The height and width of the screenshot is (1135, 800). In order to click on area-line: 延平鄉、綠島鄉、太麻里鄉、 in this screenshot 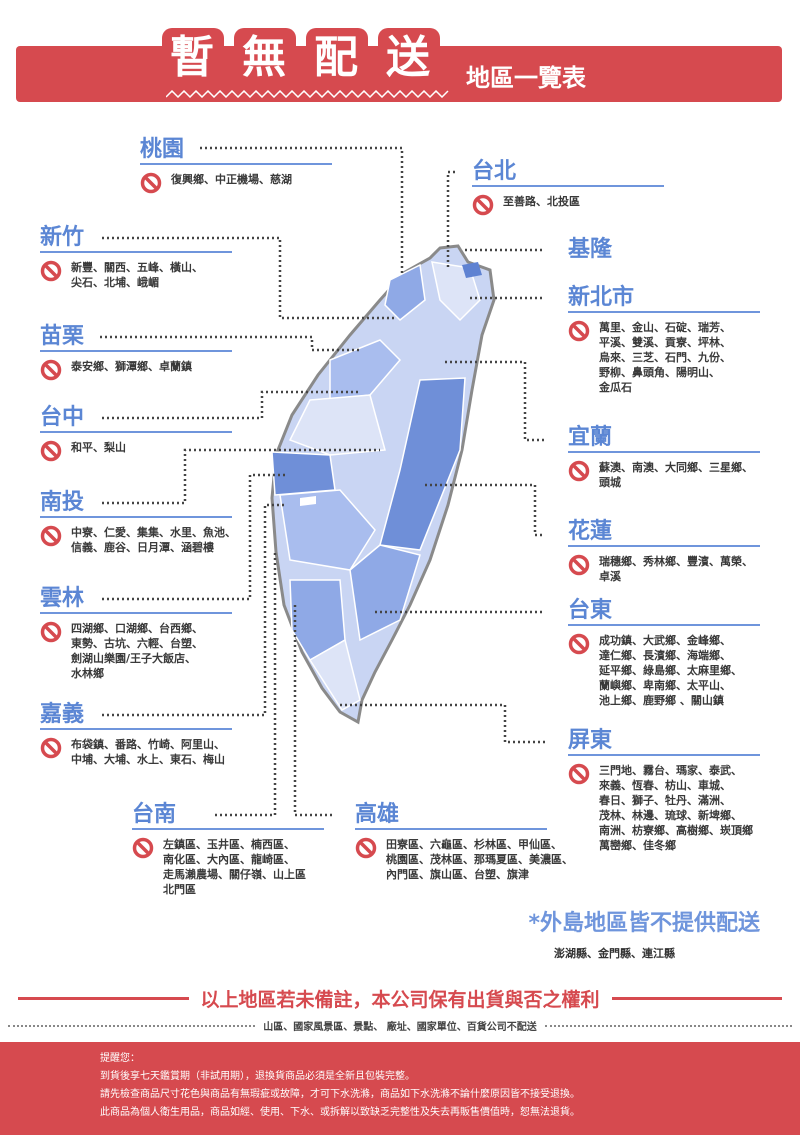, I will do `click(670, 670)`.